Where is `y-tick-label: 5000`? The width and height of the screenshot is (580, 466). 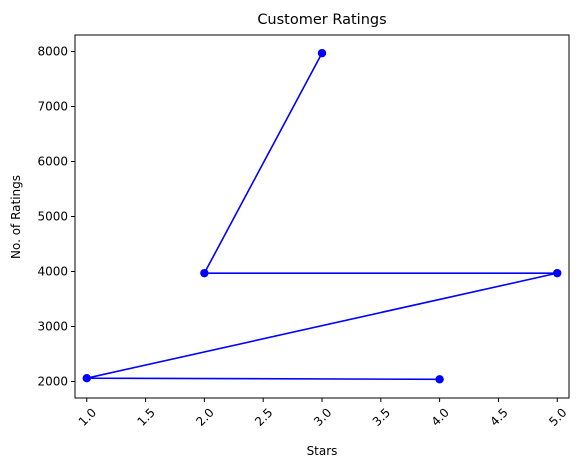
y-tick-label: 5000 is located at coordinates (52, 217).